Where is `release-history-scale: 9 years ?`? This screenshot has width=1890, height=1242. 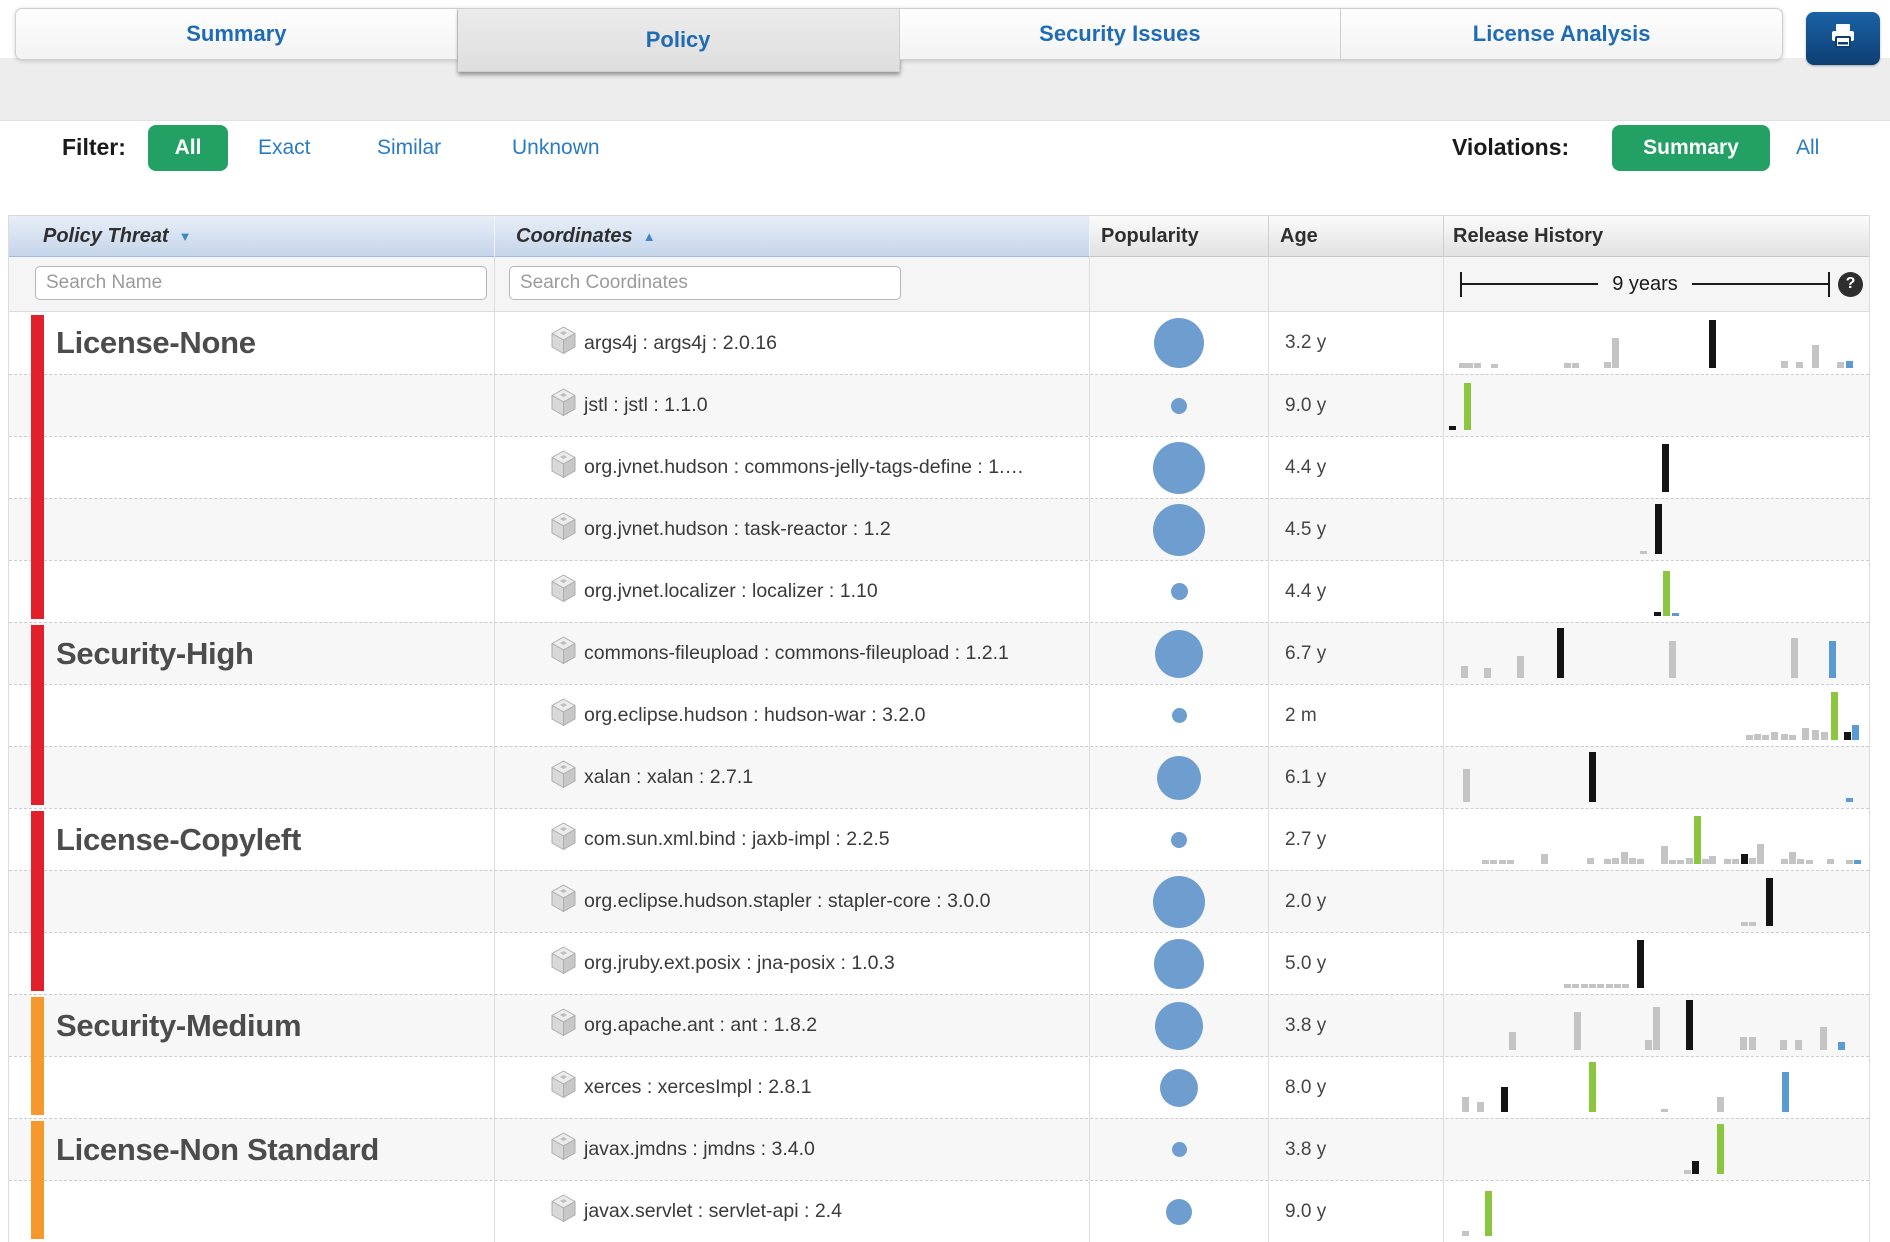 release-history-scale: 9 years ? is located at coordinates (1656, 284).